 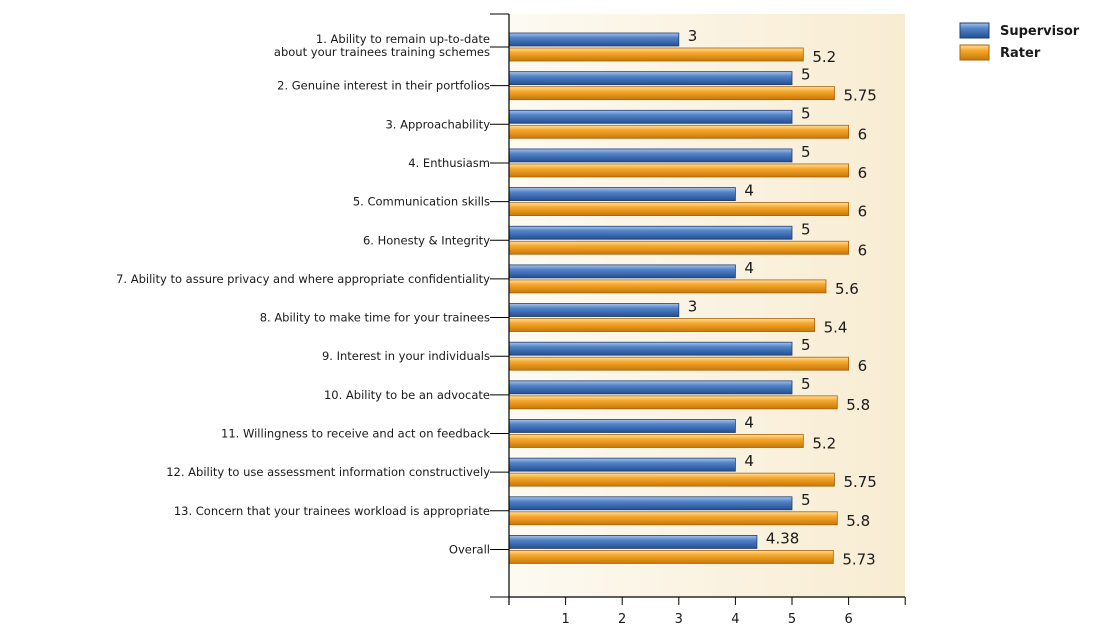 I want to click on category-label-3: 3. Approachability, so click(x=437, y=124).